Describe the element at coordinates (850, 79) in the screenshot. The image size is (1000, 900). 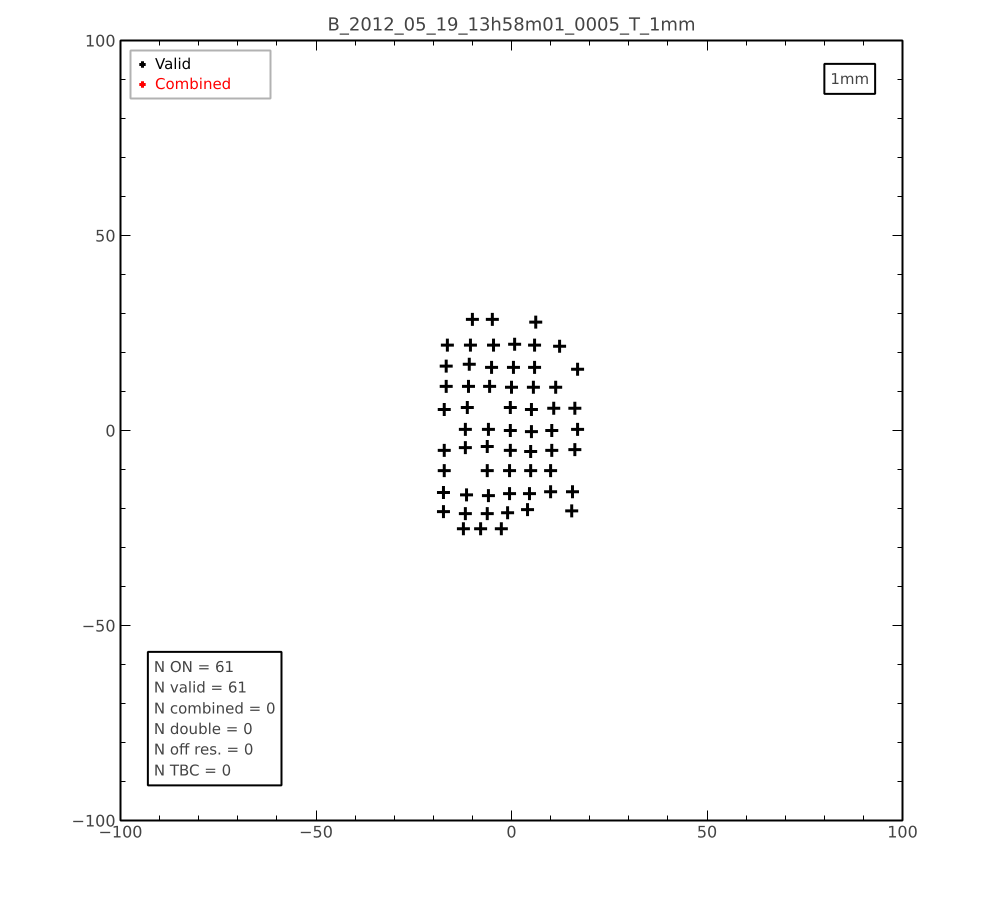
I see `annotation: 1mm` at that location.